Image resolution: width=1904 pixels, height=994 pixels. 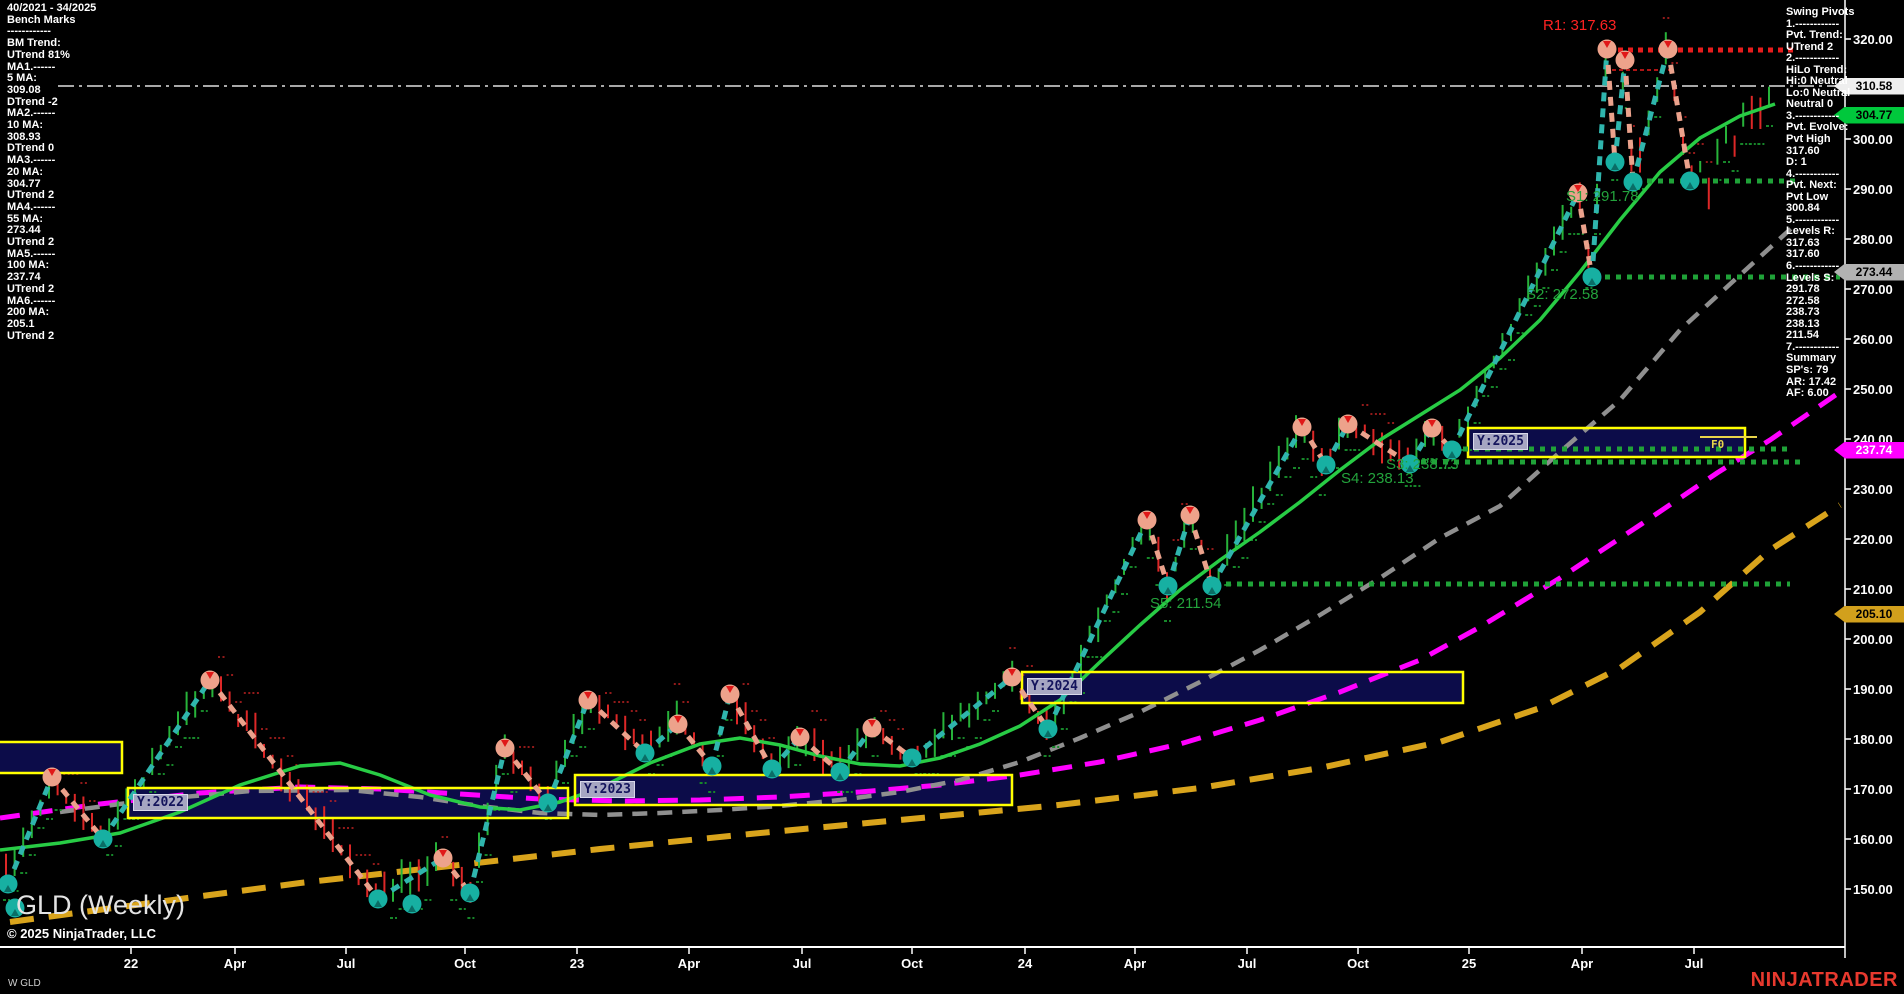 What do you see at coordinates (1869, 86) in the screenshot?
I see `price-marker-tag: 310.58` at bounding box center [1869, 86].